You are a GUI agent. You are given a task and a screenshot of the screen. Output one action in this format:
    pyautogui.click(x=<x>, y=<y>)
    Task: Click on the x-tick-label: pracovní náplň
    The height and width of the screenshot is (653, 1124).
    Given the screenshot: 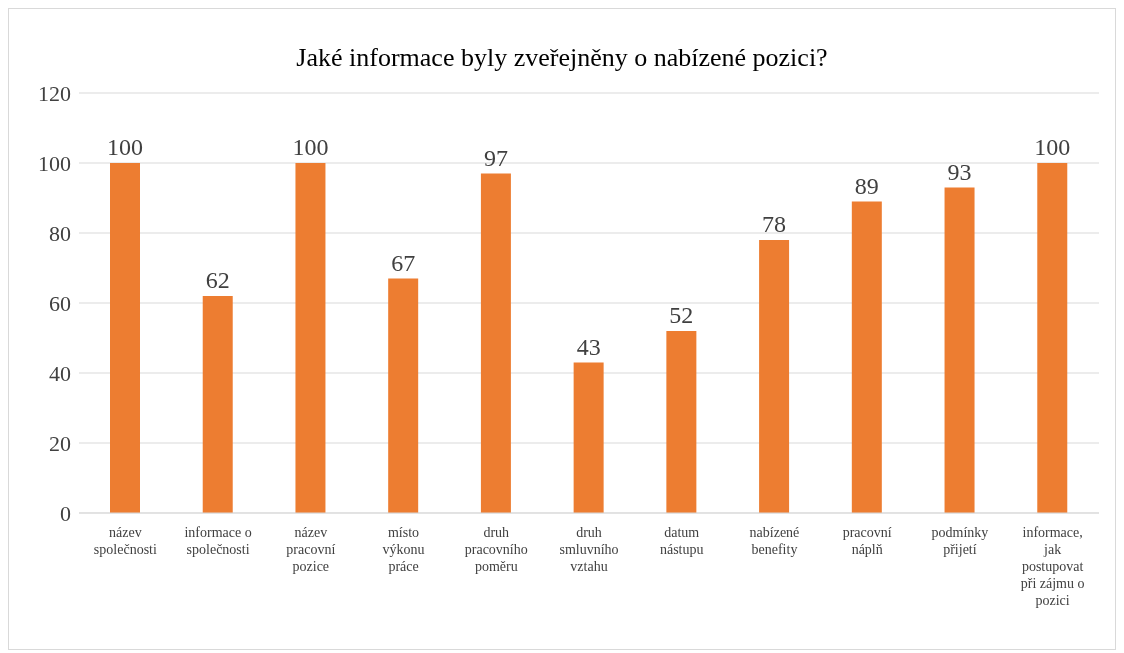 What is the action you would take?
    pyautogui.click(x=867, y=541)
    